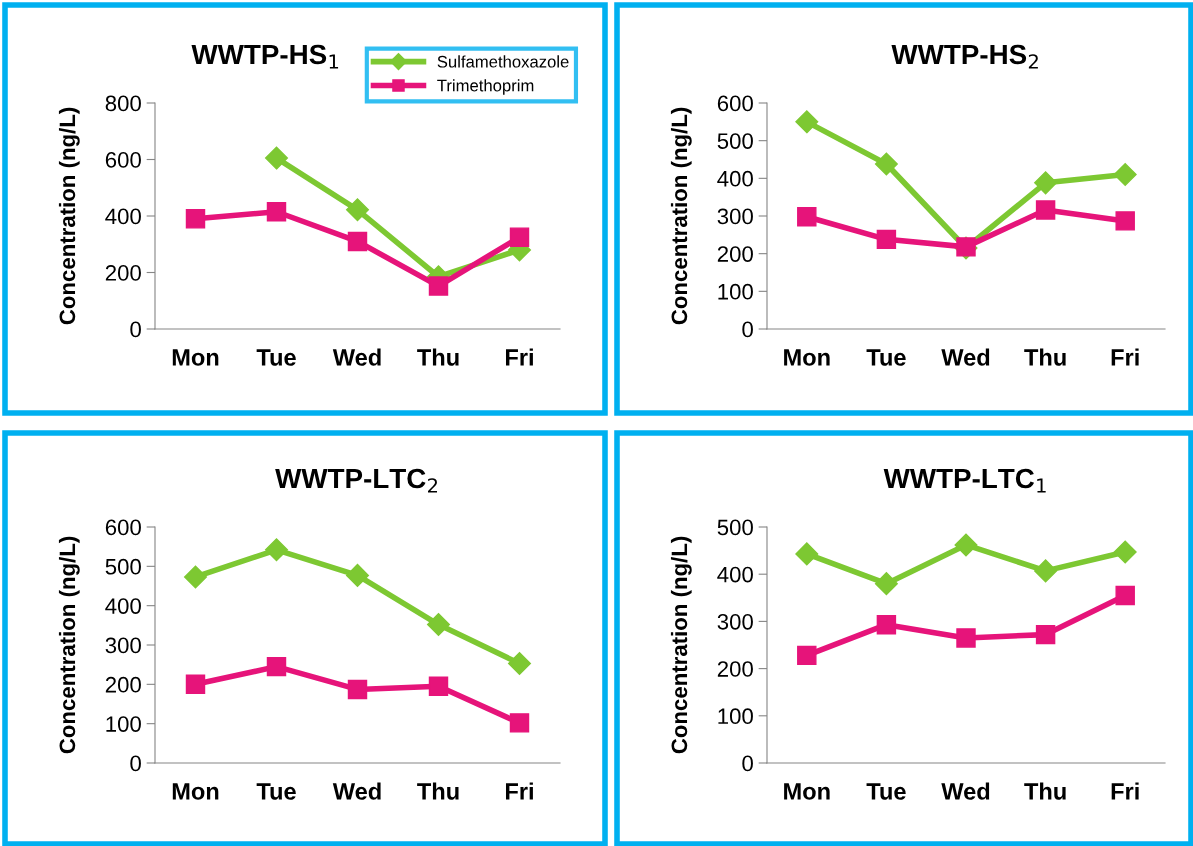 The width and height of the screenshot is (1193, 846). Describe the element at coordinates (356, 480) in the screenshot. I see `chart-title: WWTP-LTC$_{2}$` at that location.